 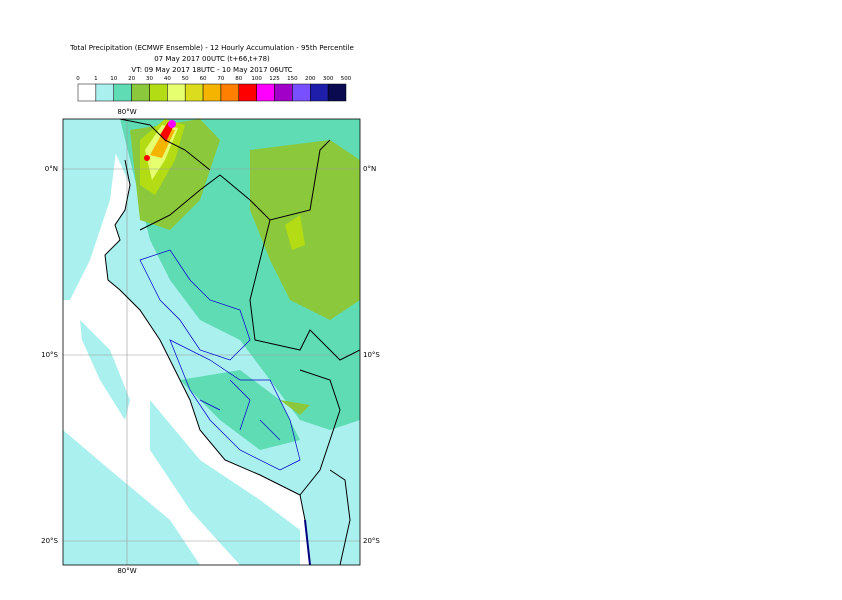 I want to click on legend-label: 100, so click(x=256, y=79).